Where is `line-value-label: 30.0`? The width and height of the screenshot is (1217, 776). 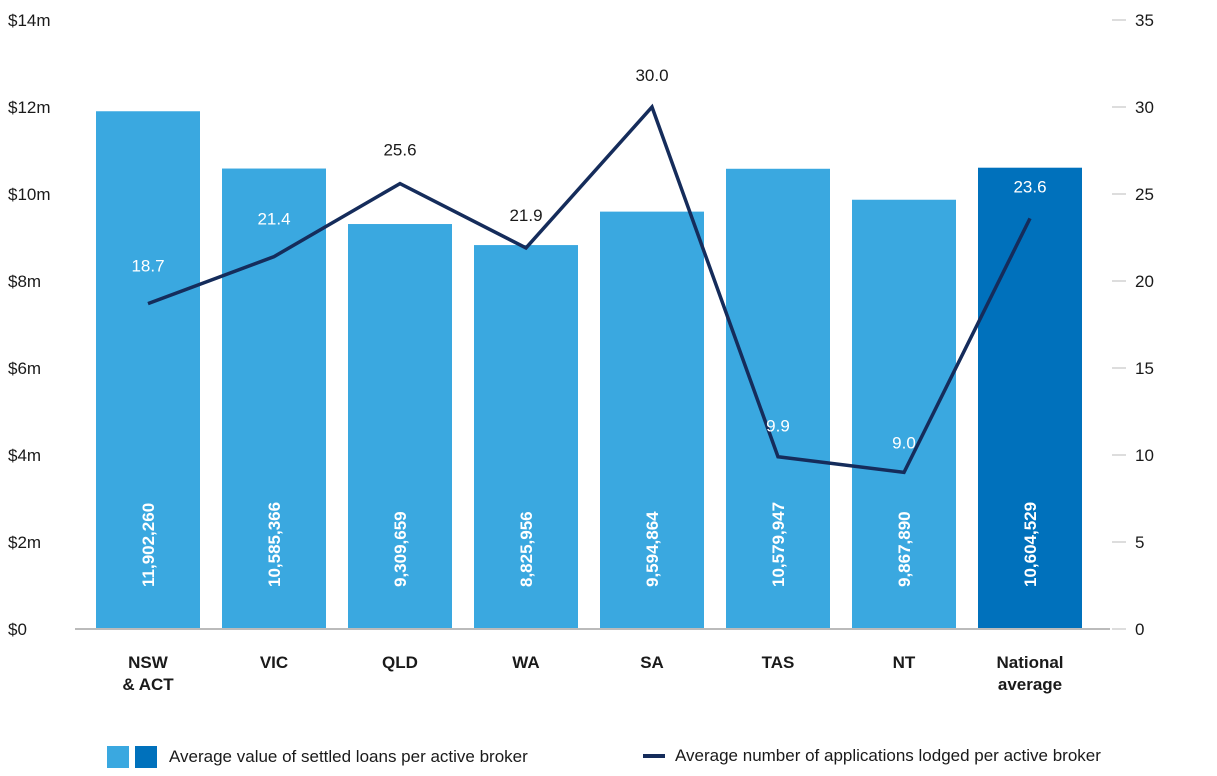 line-value-label: 30.0 is located at coordinates (651, 75).